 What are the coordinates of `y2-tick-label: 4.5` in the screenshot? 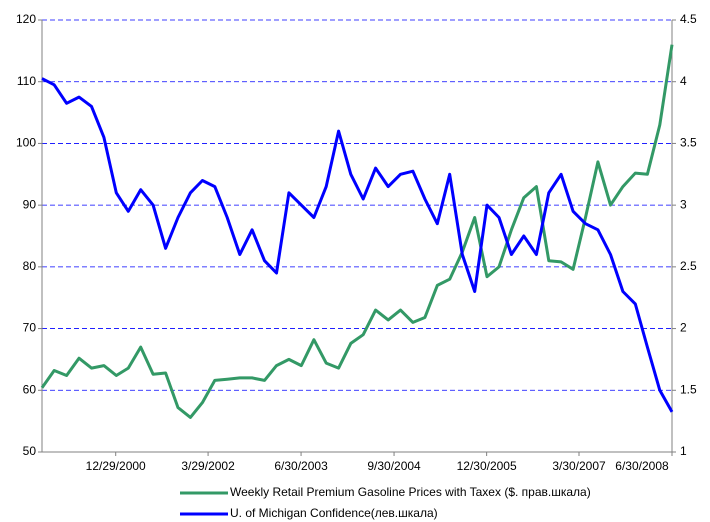 It's located at (688, 19).